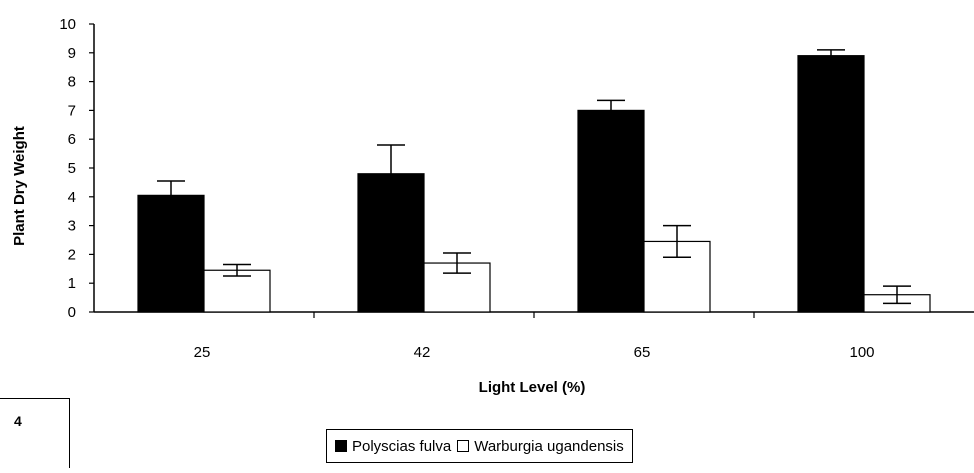 The image size is (974, 473). What do you see at coordinates (202, 352) in the screenshot?
I see `x-tick-label-25: 25` at bounding box center [202, 352].